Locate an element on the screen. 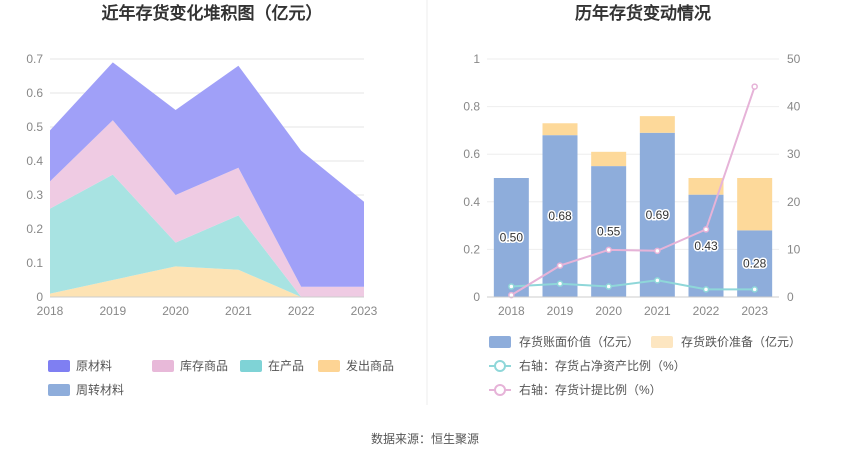  right-legend-label: 右轴：存货计提比例（%） is located at coordinates (590, 389).